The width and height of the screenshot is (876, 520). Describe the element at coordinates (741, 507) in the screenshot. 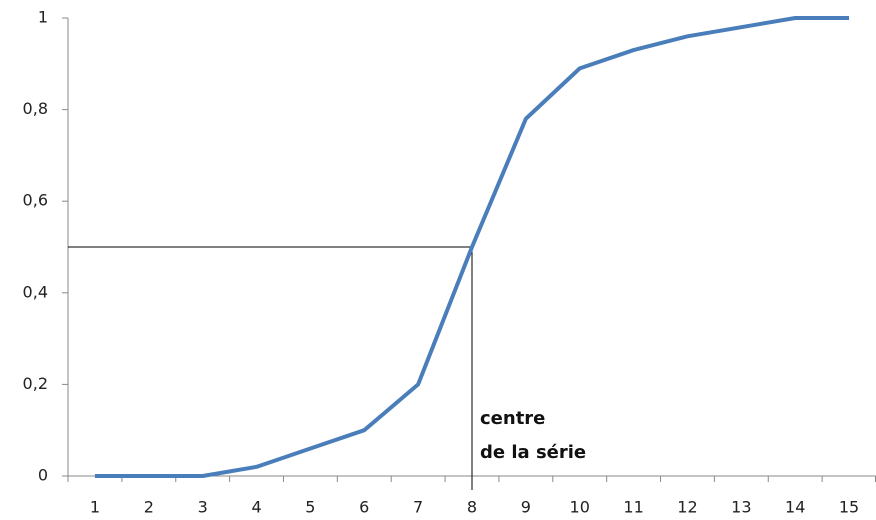

I see `x-tick-label: 13` at that location.